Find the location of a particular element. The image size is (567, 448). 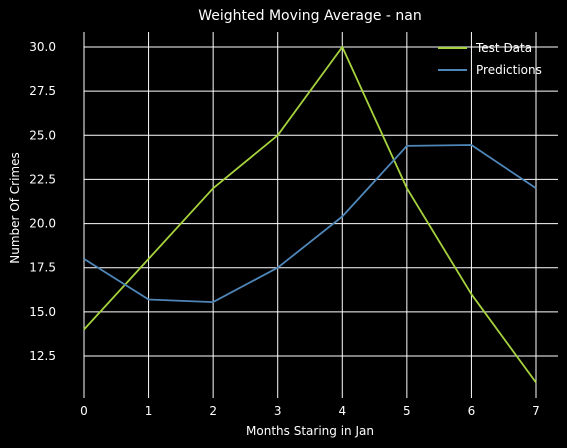

y-axis-label: Number Of Crimes is located at coordinates (15, 207).